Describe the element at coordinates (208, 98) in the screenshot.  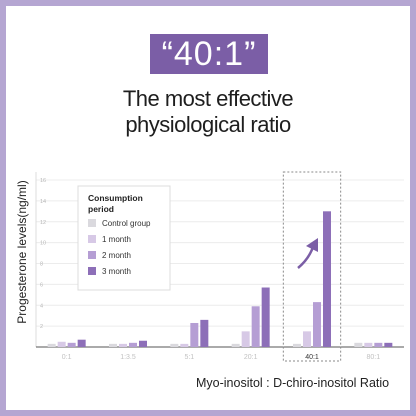
I see `headline-line-1: The most effective` at that location.